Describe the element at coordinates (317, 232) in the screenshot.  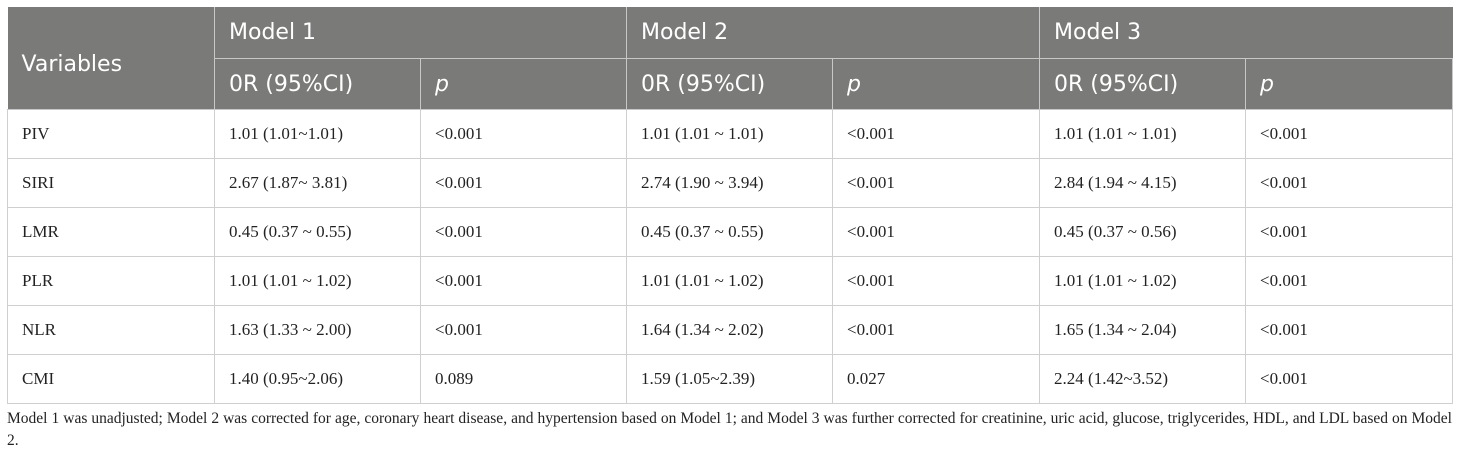
I see `model-1-or-cell: 0.45 (0.37 ~ 0.55)` at that location.